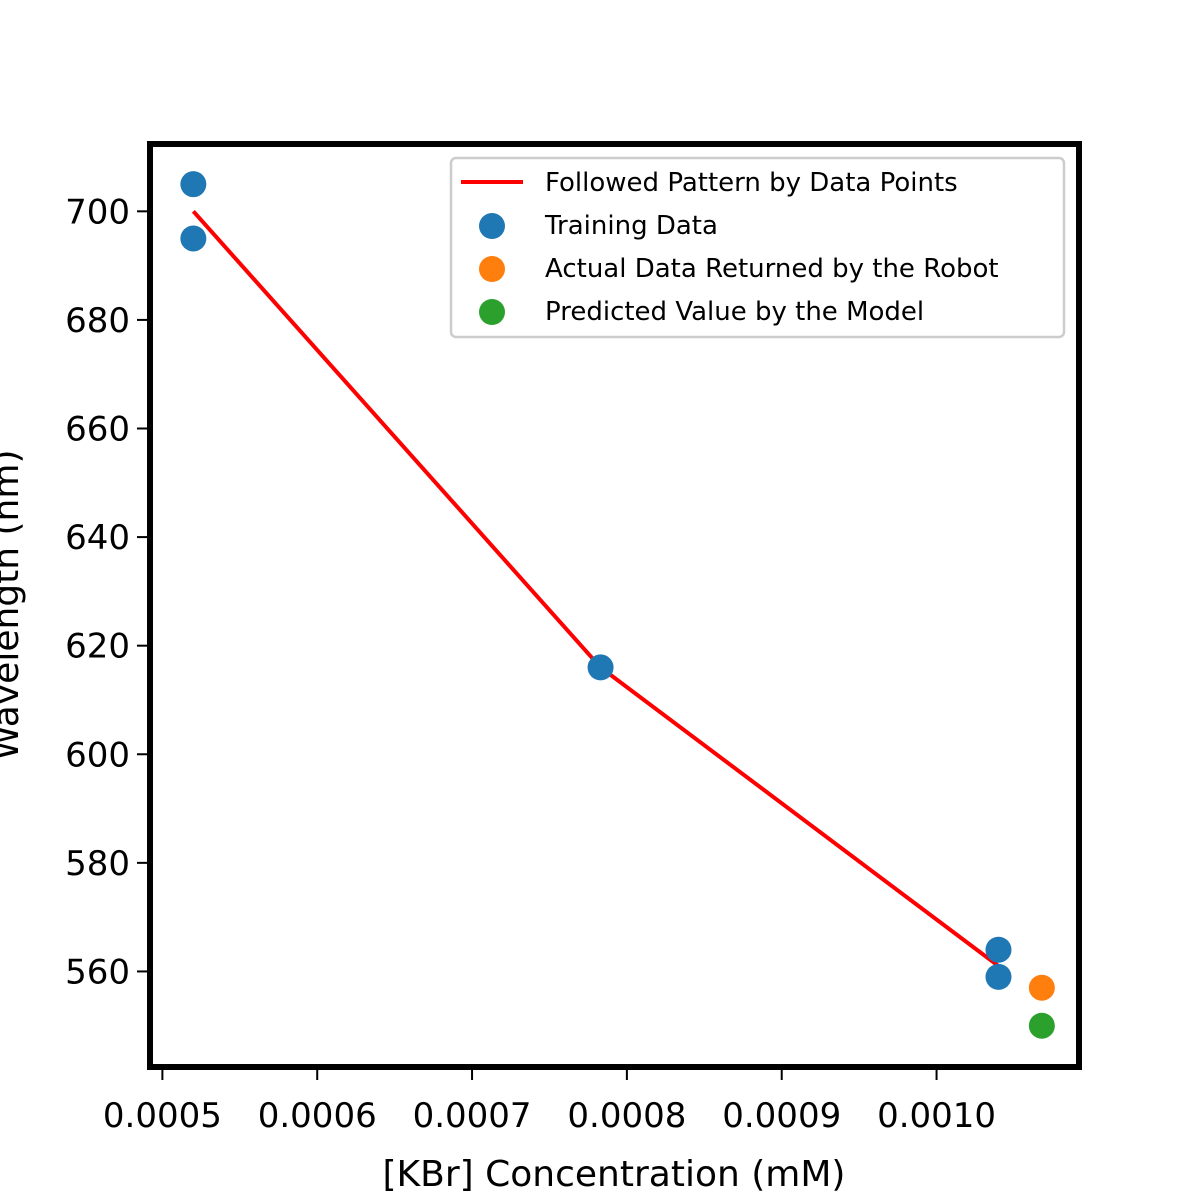 This screenshot has height=1200, width=1200. I want to click on y-tick-label: 660, so click(97, 430).